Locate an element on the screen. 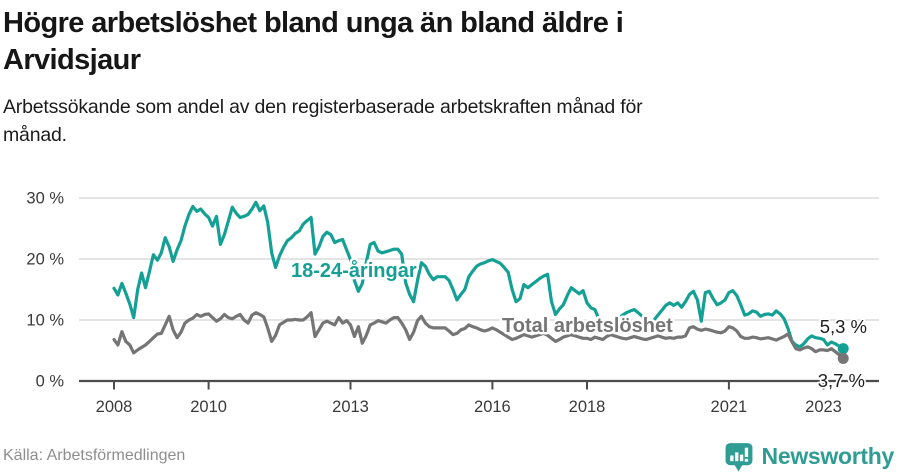 Image resolution: width=900 pixels, height=474 pixels. newsworthy-logo-icon is located at coordinates (738, 456).